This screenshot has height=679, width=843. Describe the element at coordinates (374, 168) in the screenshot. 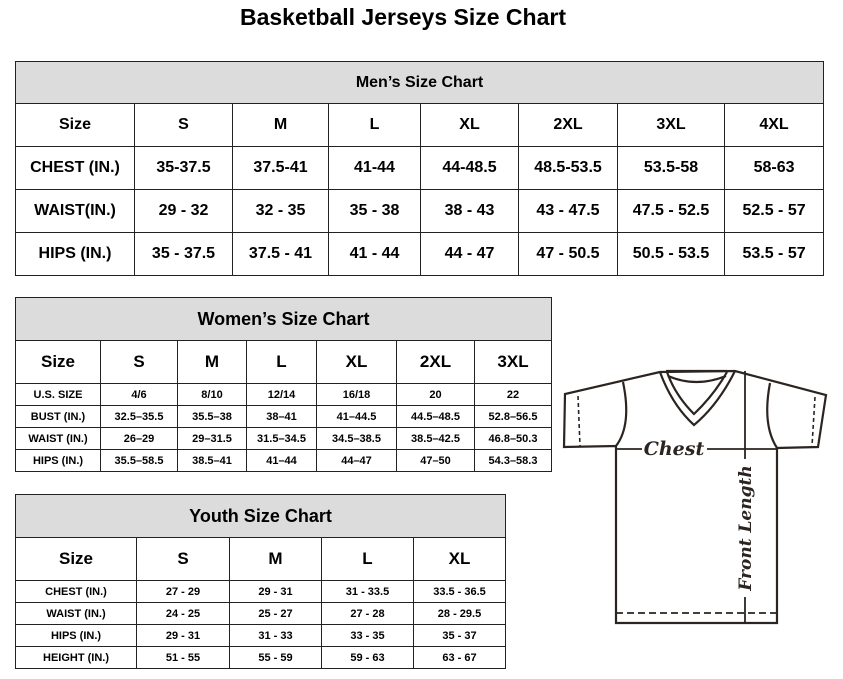

I see `table-cell: 41-44` at that location.